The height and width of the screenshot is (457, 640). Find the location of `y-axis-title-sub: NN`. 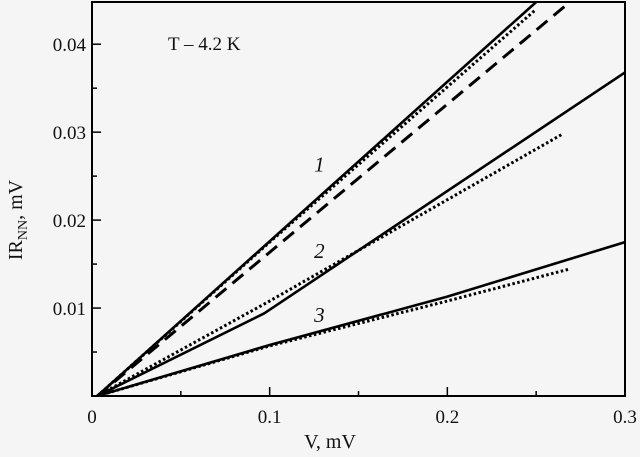

y-axis-title-sub: NN is located at coordinates (23, 230).